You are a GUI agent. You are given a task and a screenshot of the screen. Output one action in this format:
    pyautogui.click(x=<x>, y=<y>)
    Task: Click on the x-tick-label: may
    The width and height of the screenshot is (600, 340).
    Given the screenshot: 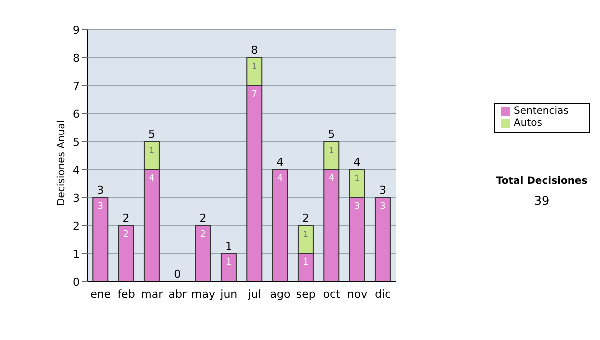 What is the action you would take?
    pyautogui.click(x=204, y=294)
    